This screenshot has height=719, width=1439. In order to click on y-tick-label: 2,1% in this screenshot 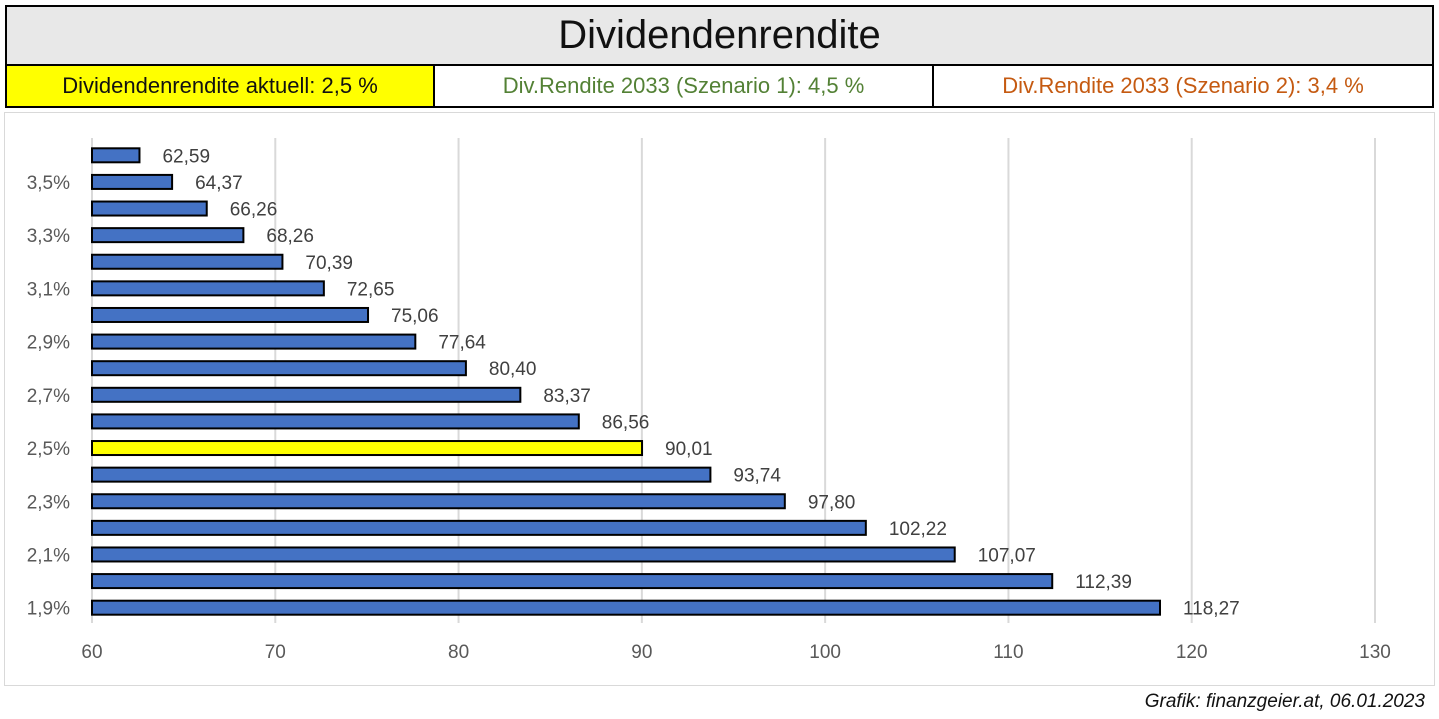, I will do `click(48, 555)`.